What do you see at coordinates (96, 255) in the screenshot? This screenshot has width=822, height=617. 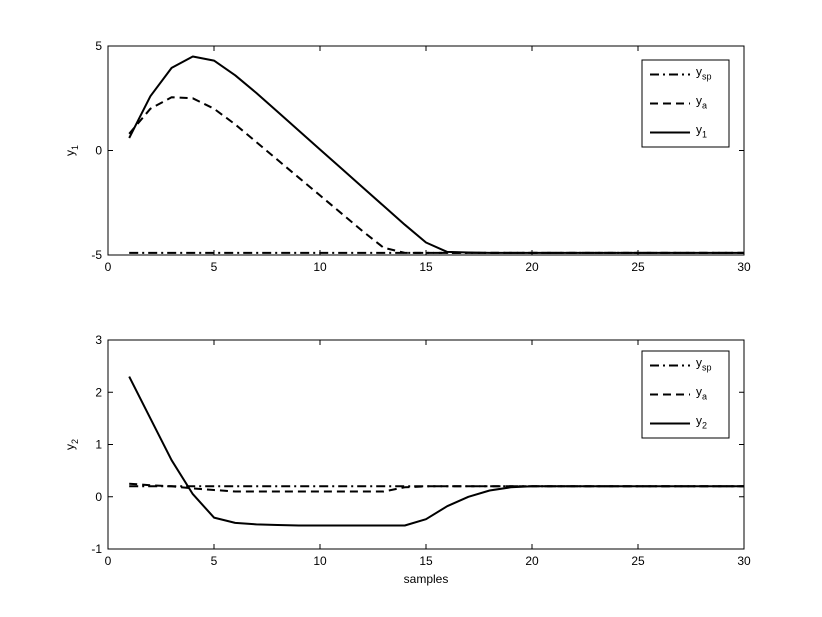 I see `y-tick-label: -5` at bounding box center [96, 255].